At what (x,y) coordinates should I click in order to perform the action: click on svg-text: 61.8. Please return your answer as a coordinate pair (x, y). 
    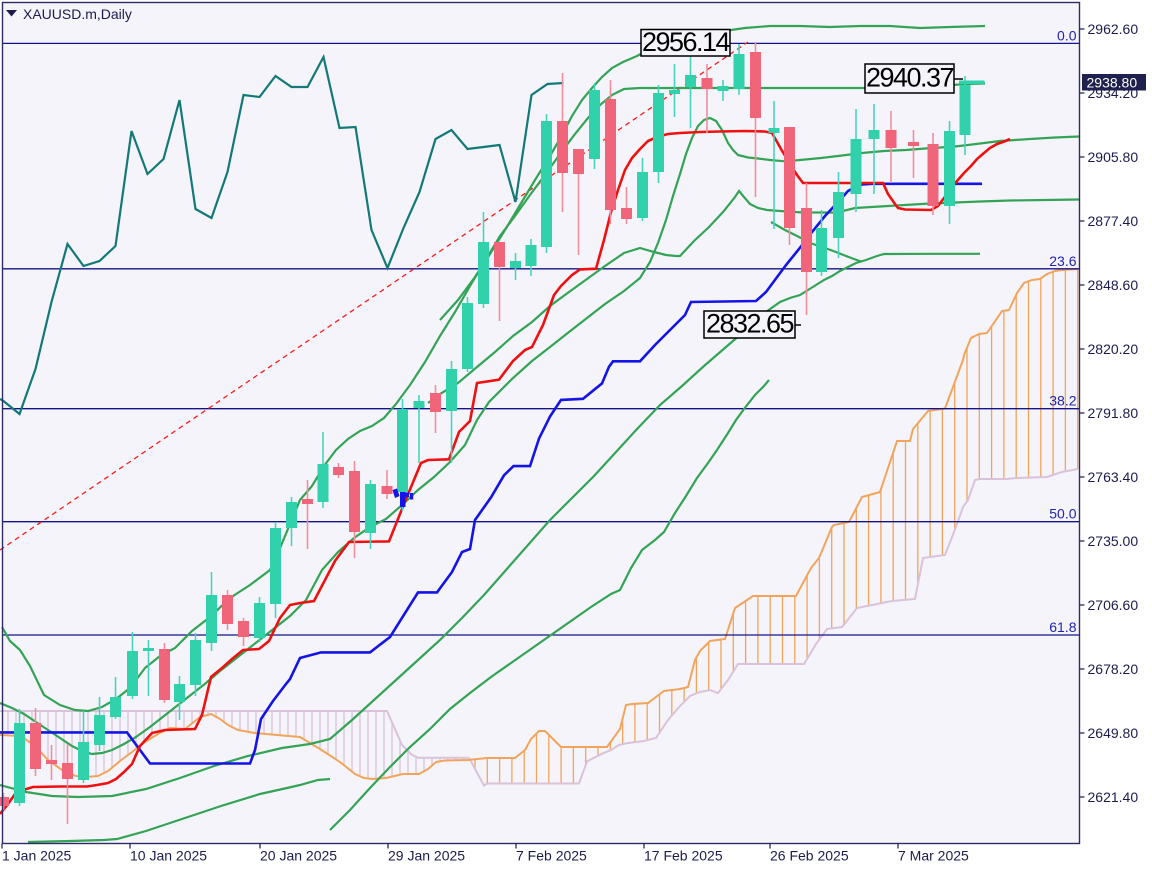
    Looking at the image, I should click on (1062, 627).